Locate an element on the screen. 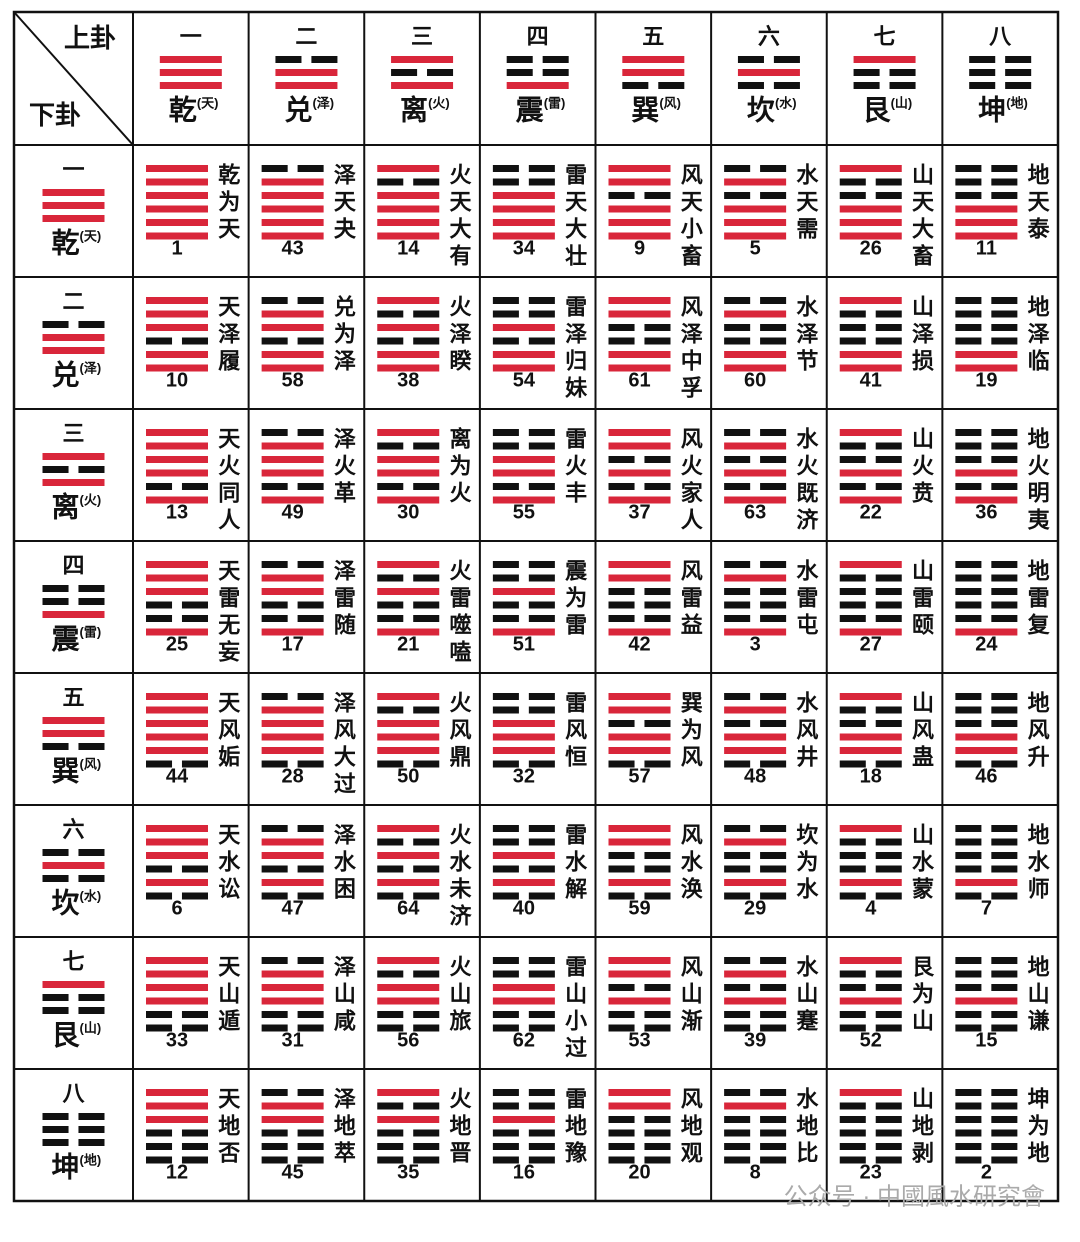 The width and height of the screenshot is (1080, 1242). hexagram-number: 15 is located at coordinates (986, 1040).